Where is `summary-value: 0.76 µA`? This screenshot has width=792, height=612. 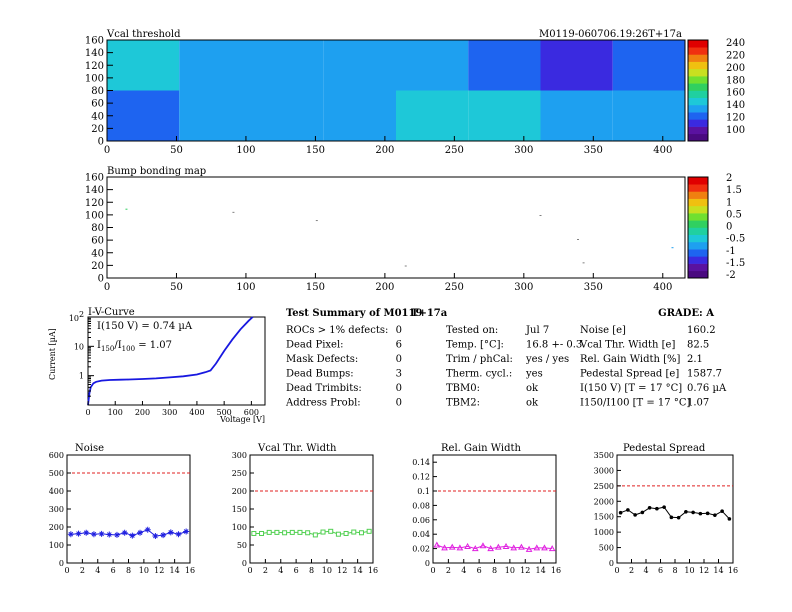
summary-value: 0.76 µA is located at coordinates (707, 388).